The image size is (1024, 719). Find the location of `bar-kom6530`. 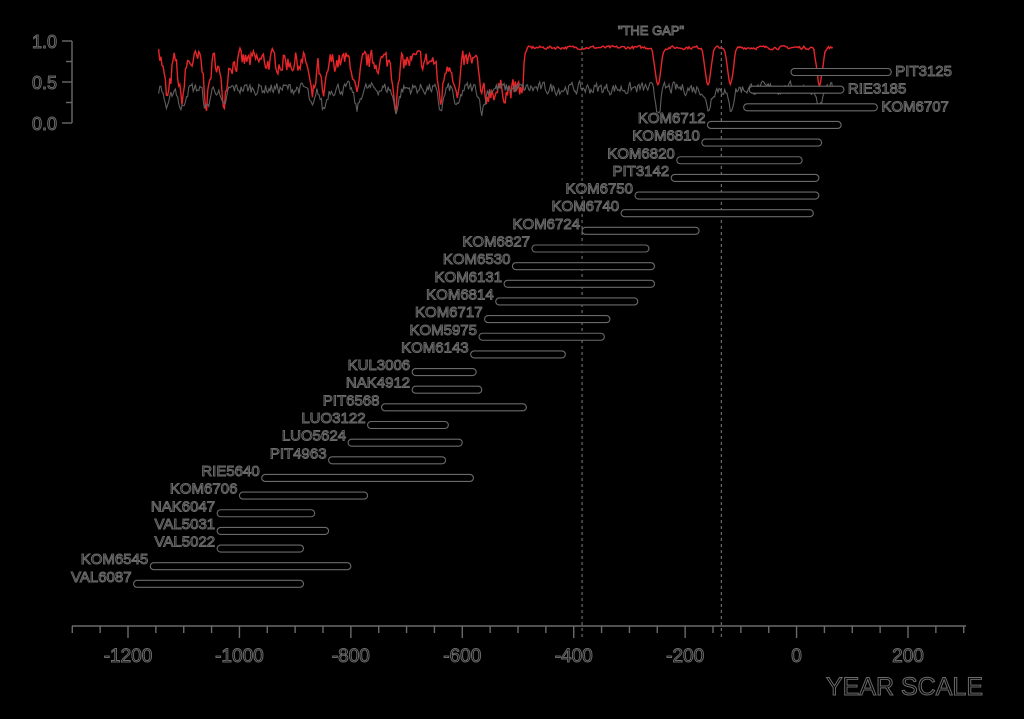

bar-kom6530 is located at coordinates (583, 266).